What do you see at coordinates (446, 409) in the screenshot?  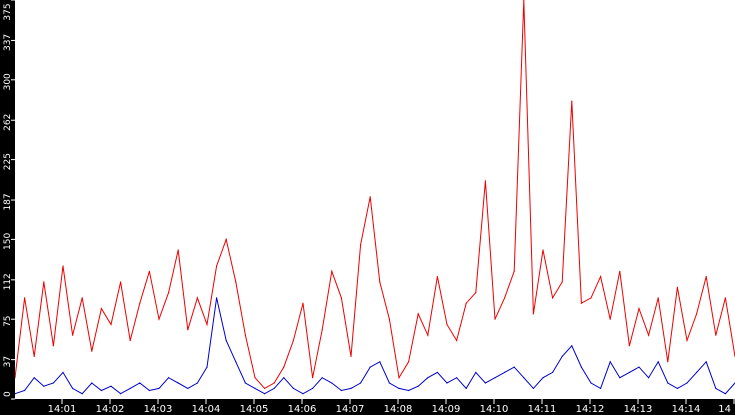 I see `x-tick-label: 14:09` at bounding box center [446, 409].